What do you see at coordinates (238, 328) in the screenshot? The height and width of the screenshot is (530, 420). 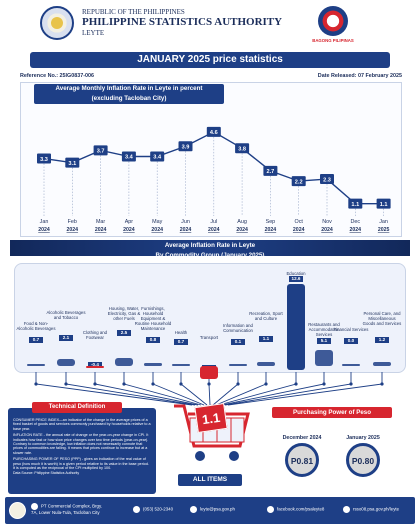 I see `commodity-label-7: Information and Communication` at bounding box center [238, 328].